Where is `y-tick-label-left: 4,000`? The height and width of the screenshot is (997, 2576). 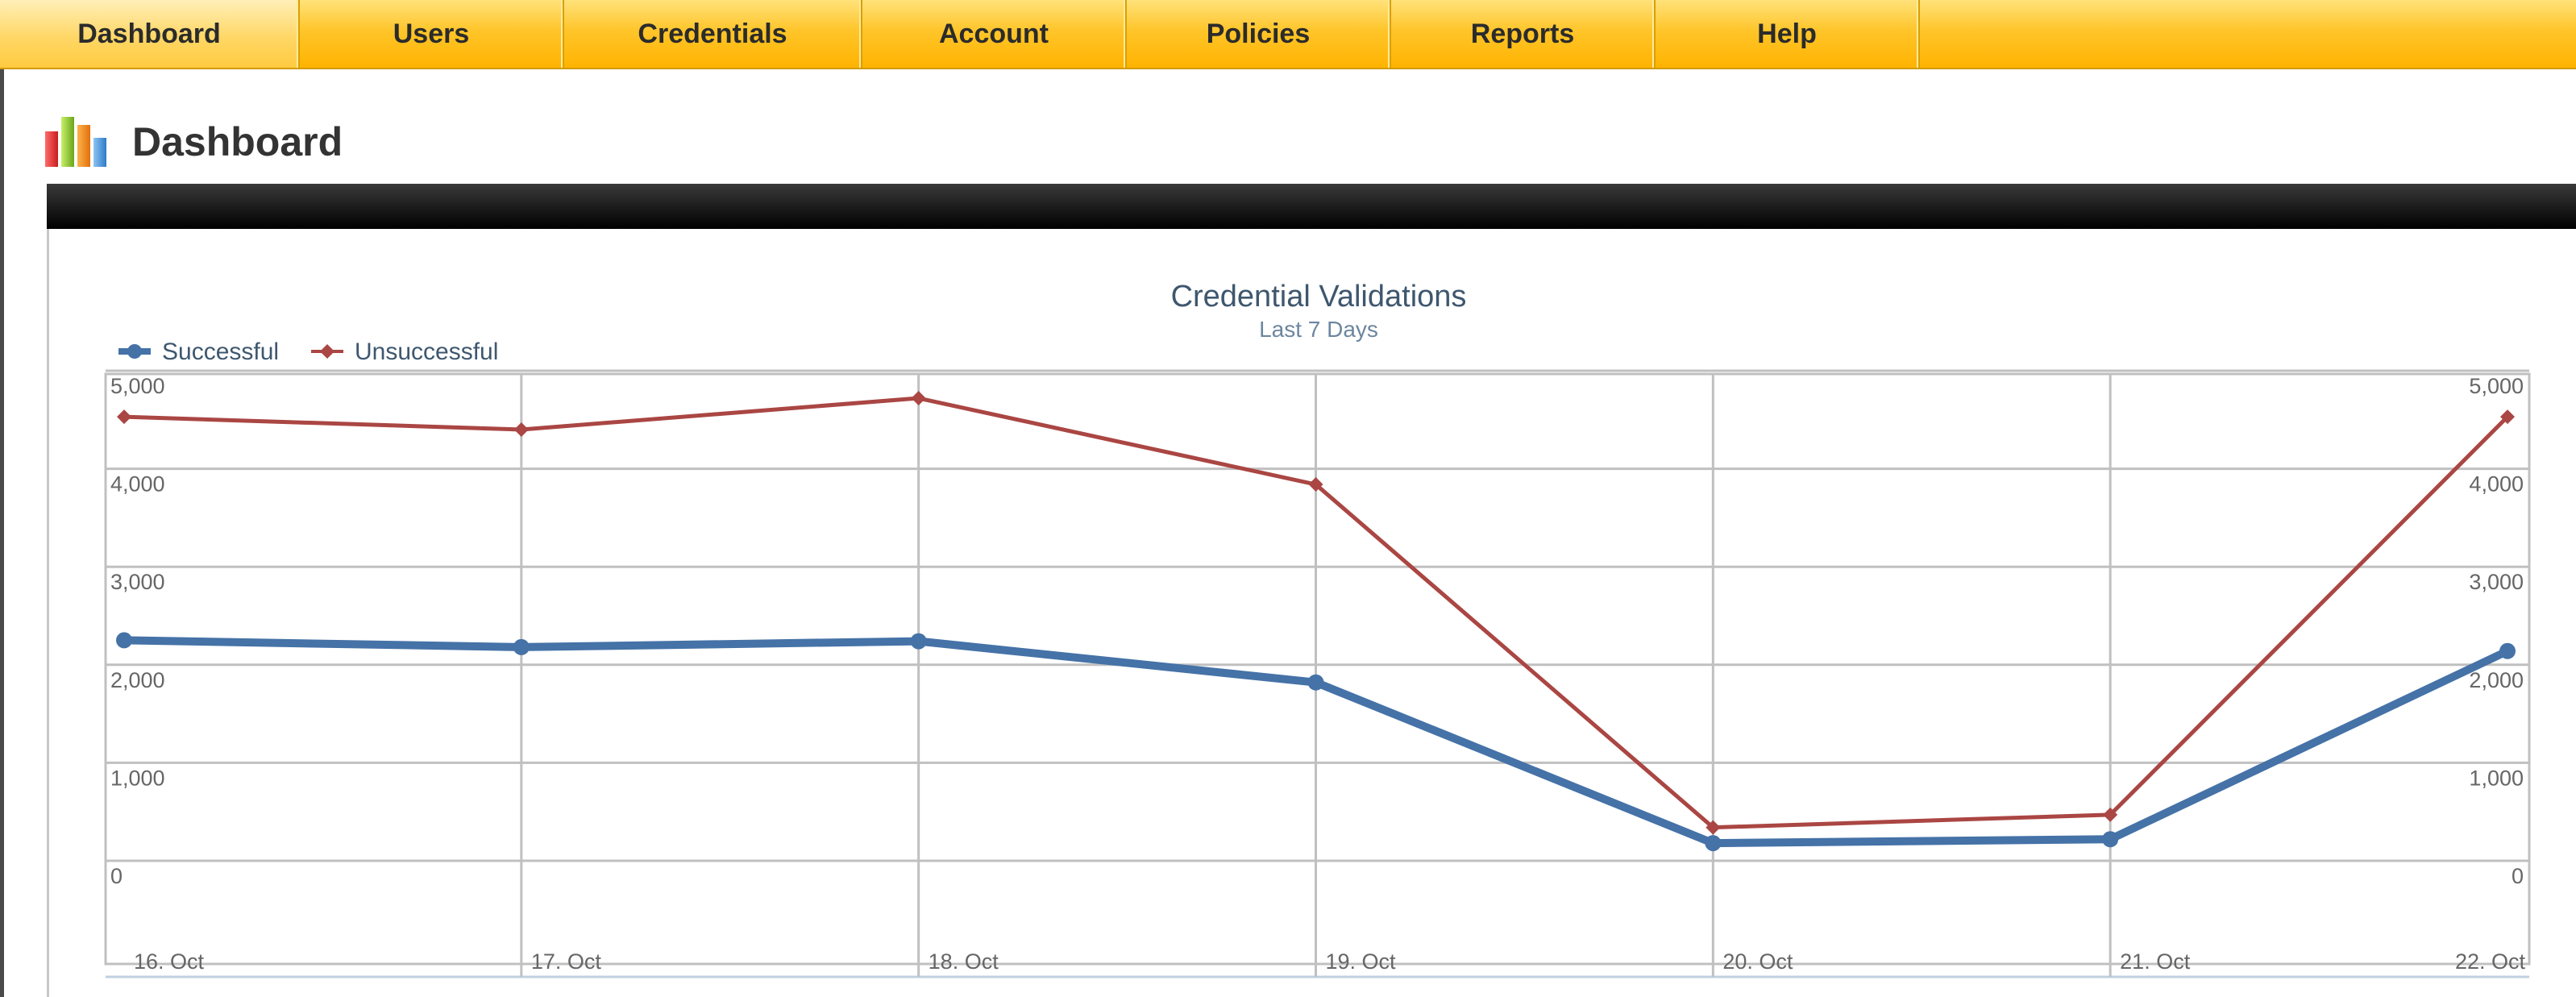 y-tick-label-left: 4,000 is located at coordinates (137, 484).